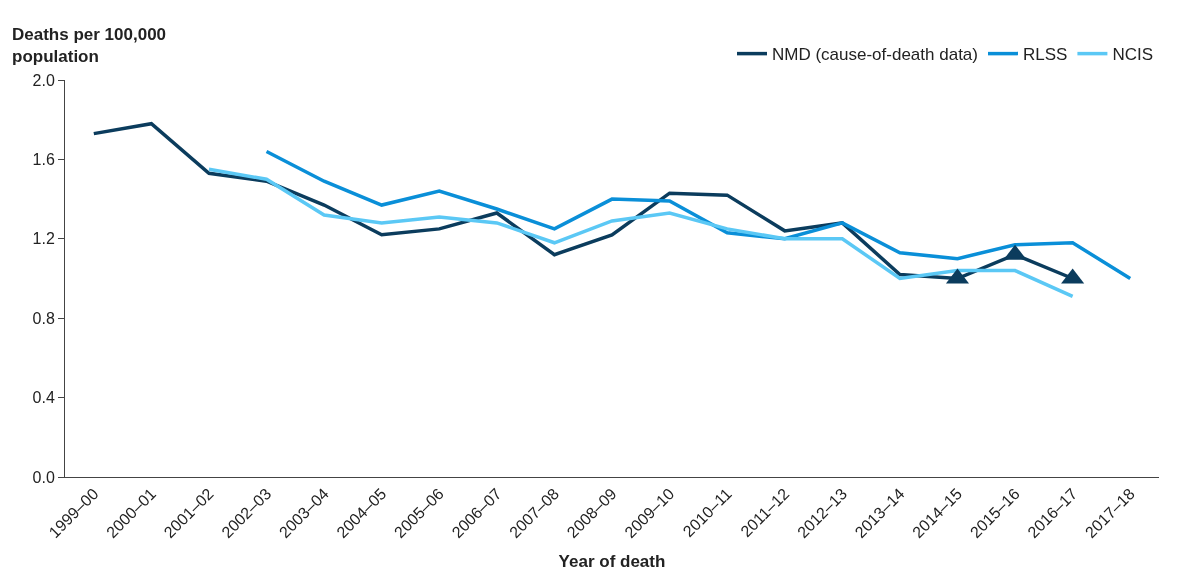  Describe the element at coordinates (43, 80) in the screenshot. I see `y-tick-label: 2.0` at that location.